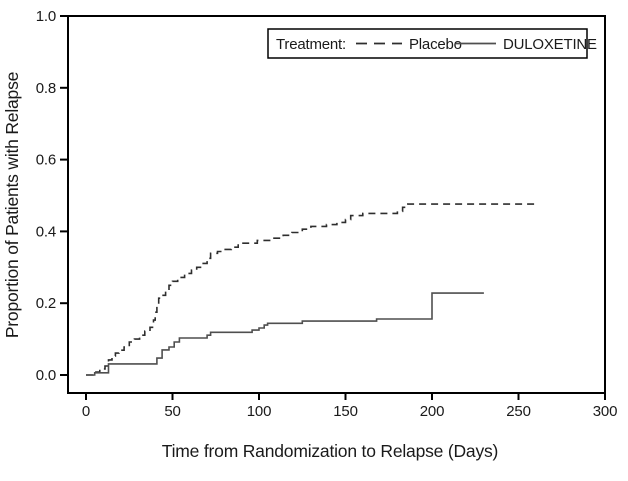  What do you see at coordinates (435, 44) in the screenshot?
I see `legend-placebo-label: Placebo` at bounding box center [435, 44].